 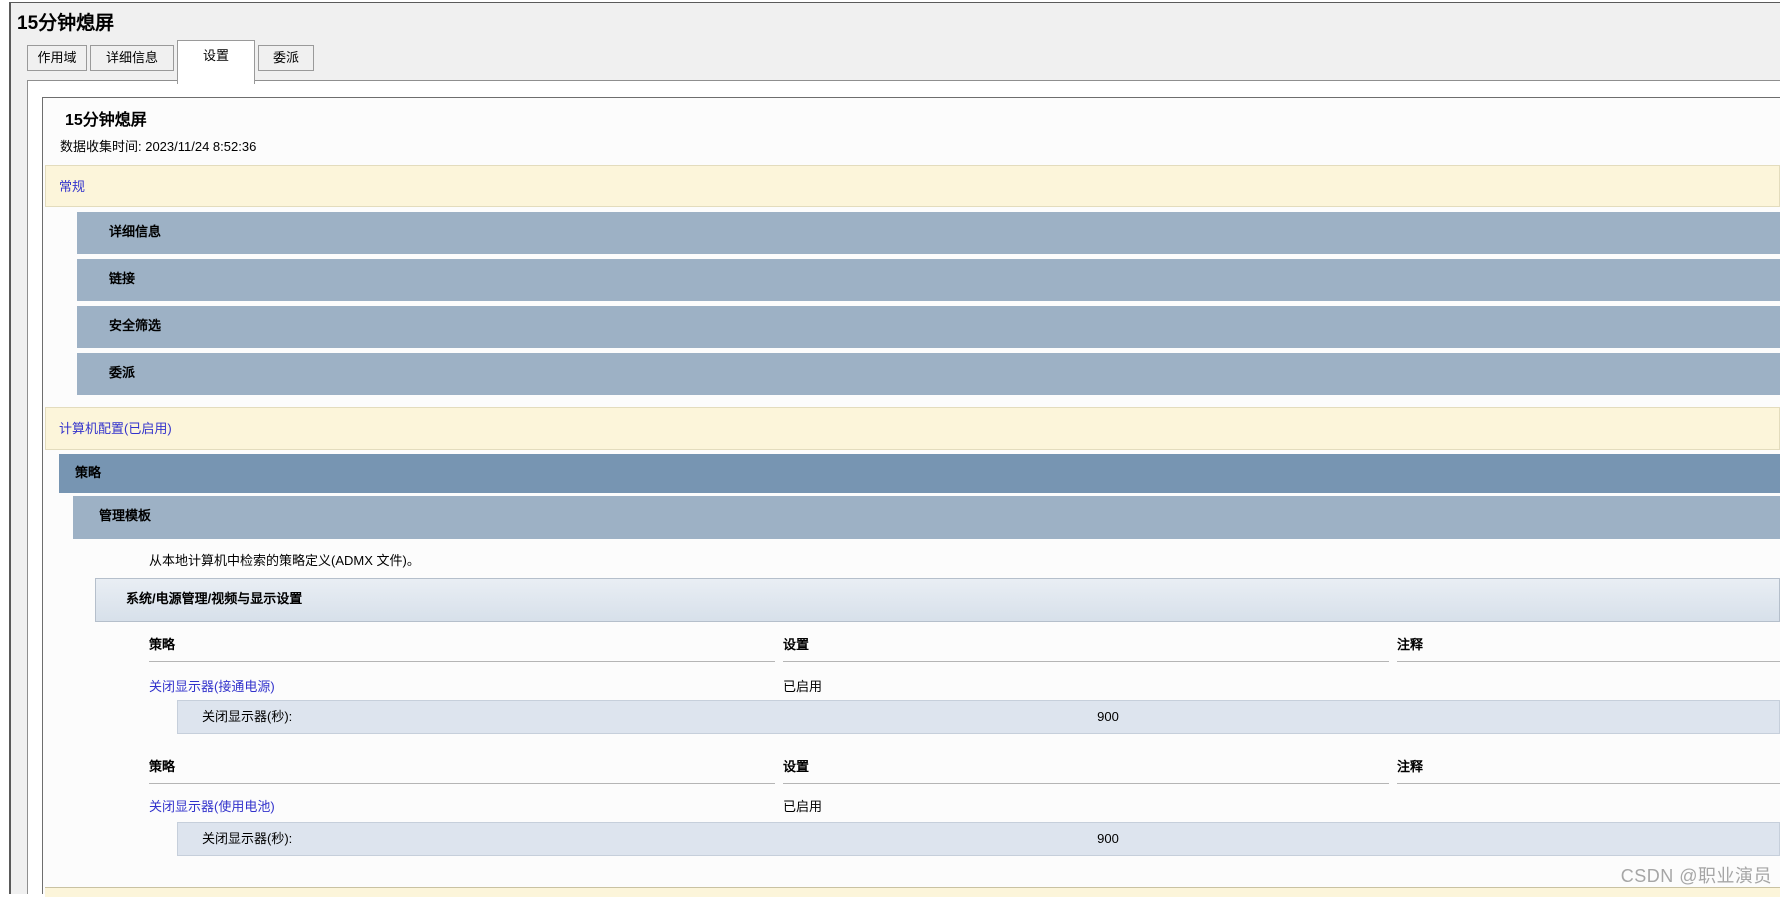 I want to click on section-computer-config-header: 计算机配置(已启用), so click(x=912, y=428).